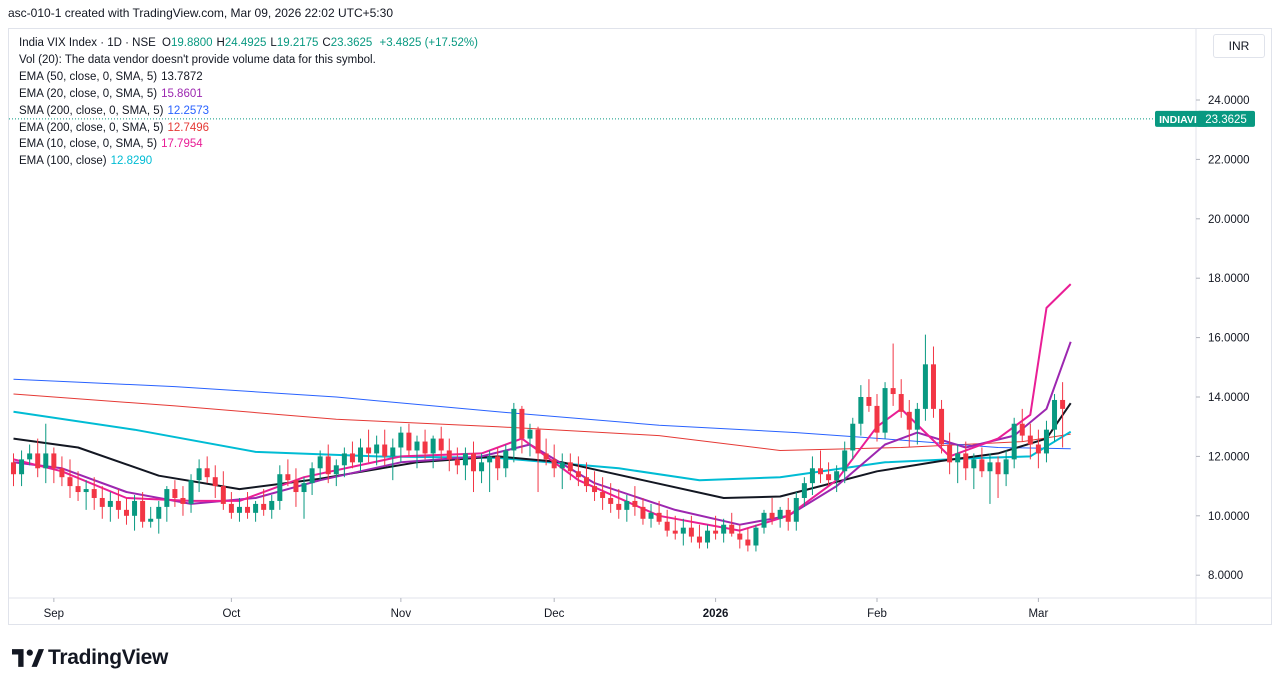 The width and height of the screenshot is (1281, 688). What do you see at coordinates (1229, 220) in the screenshot?
I see `price-tick-label: 20.0000` at bounding box center [1229, 220].